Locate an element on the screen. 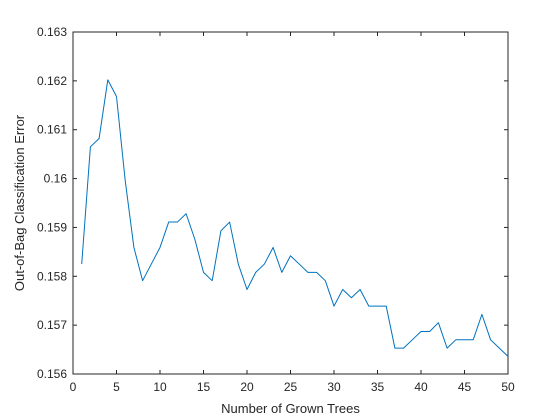 The image size is (560, 420). x-tick-label: 35 is located at coordinates (378, 387).